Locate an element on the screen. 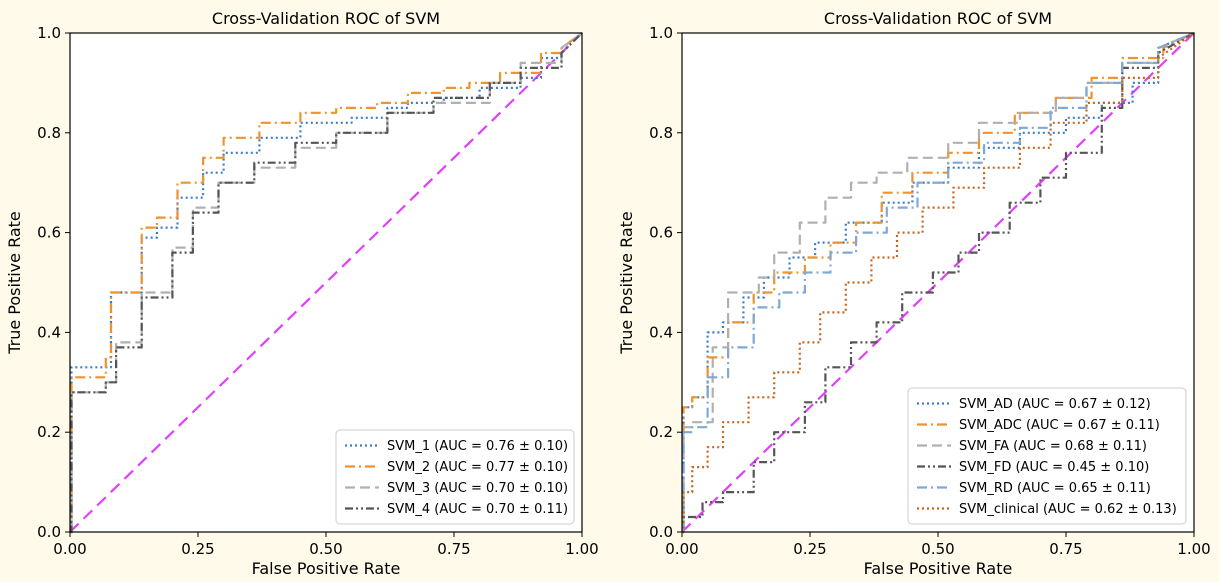 The image size is (1219, 582). legend-label: SVM_RD (AUC = 0.65 ± 0.11) is located at coordinates (1055, 488).